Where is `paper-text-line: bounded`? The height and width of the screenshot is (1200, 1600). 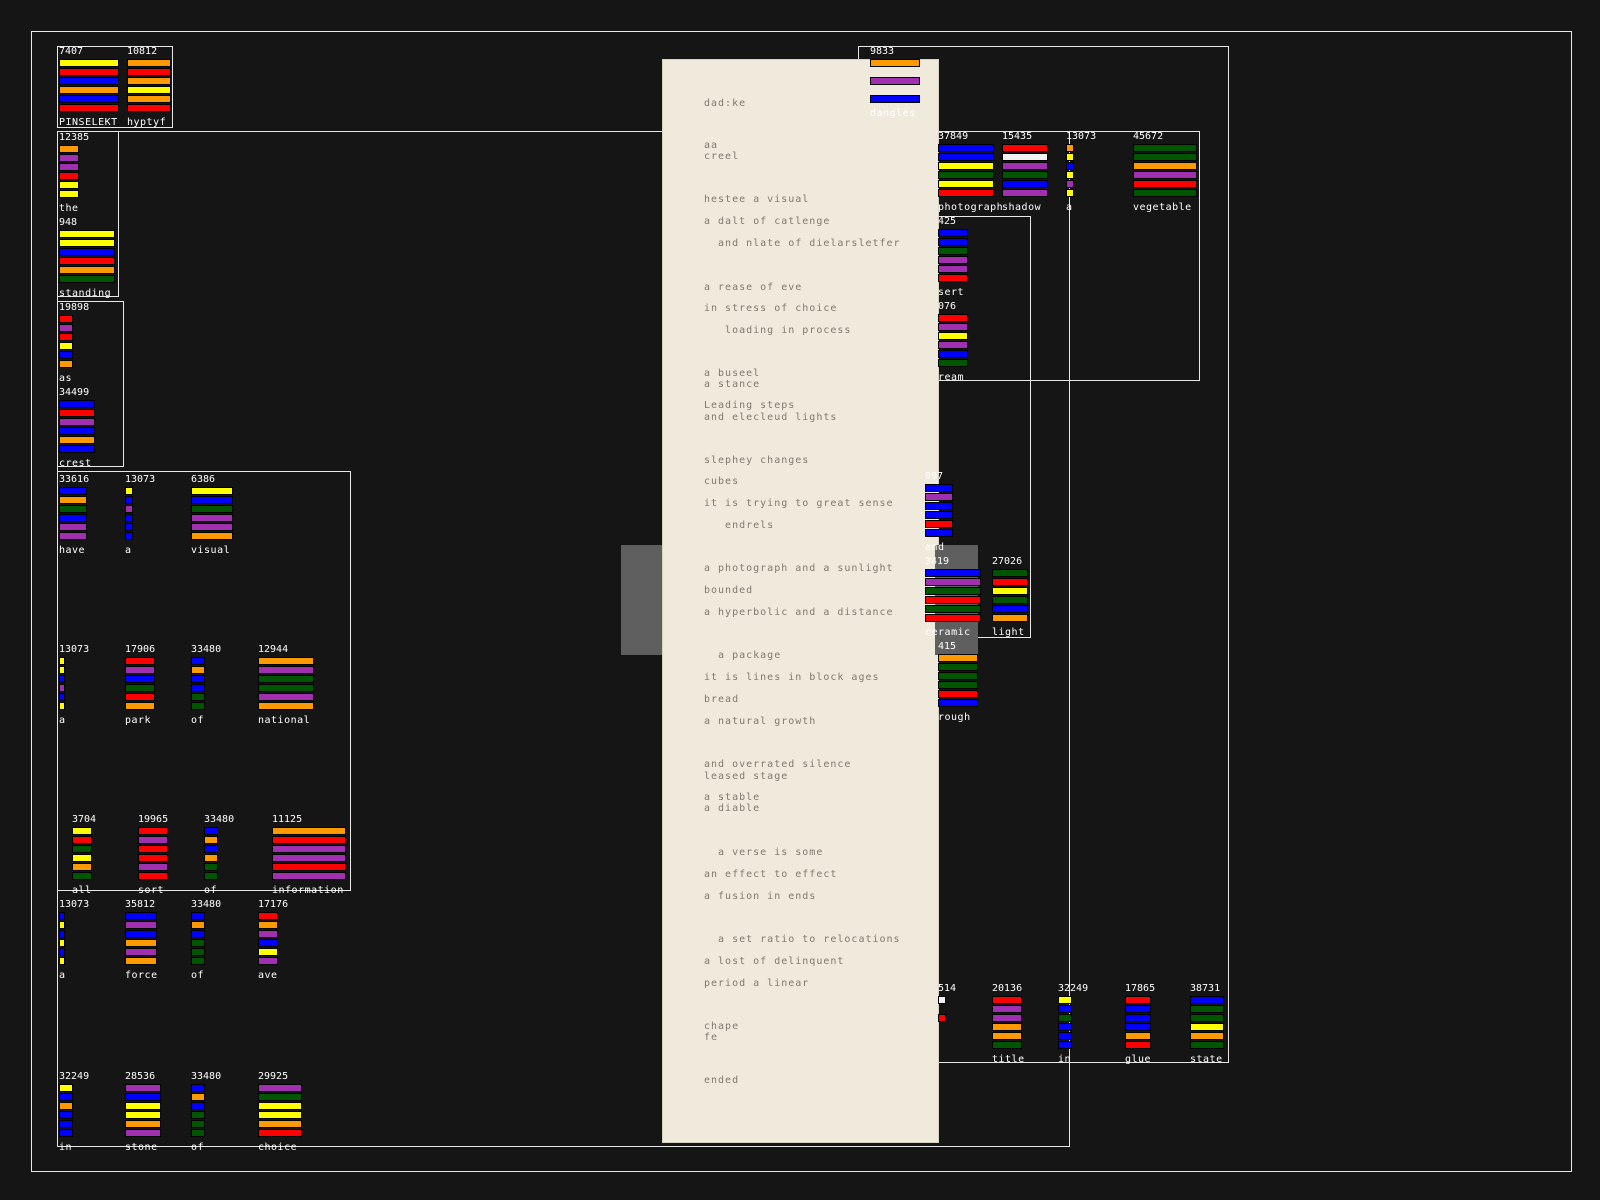
paper-text-line: bounded is located at coordinates (729, 590).